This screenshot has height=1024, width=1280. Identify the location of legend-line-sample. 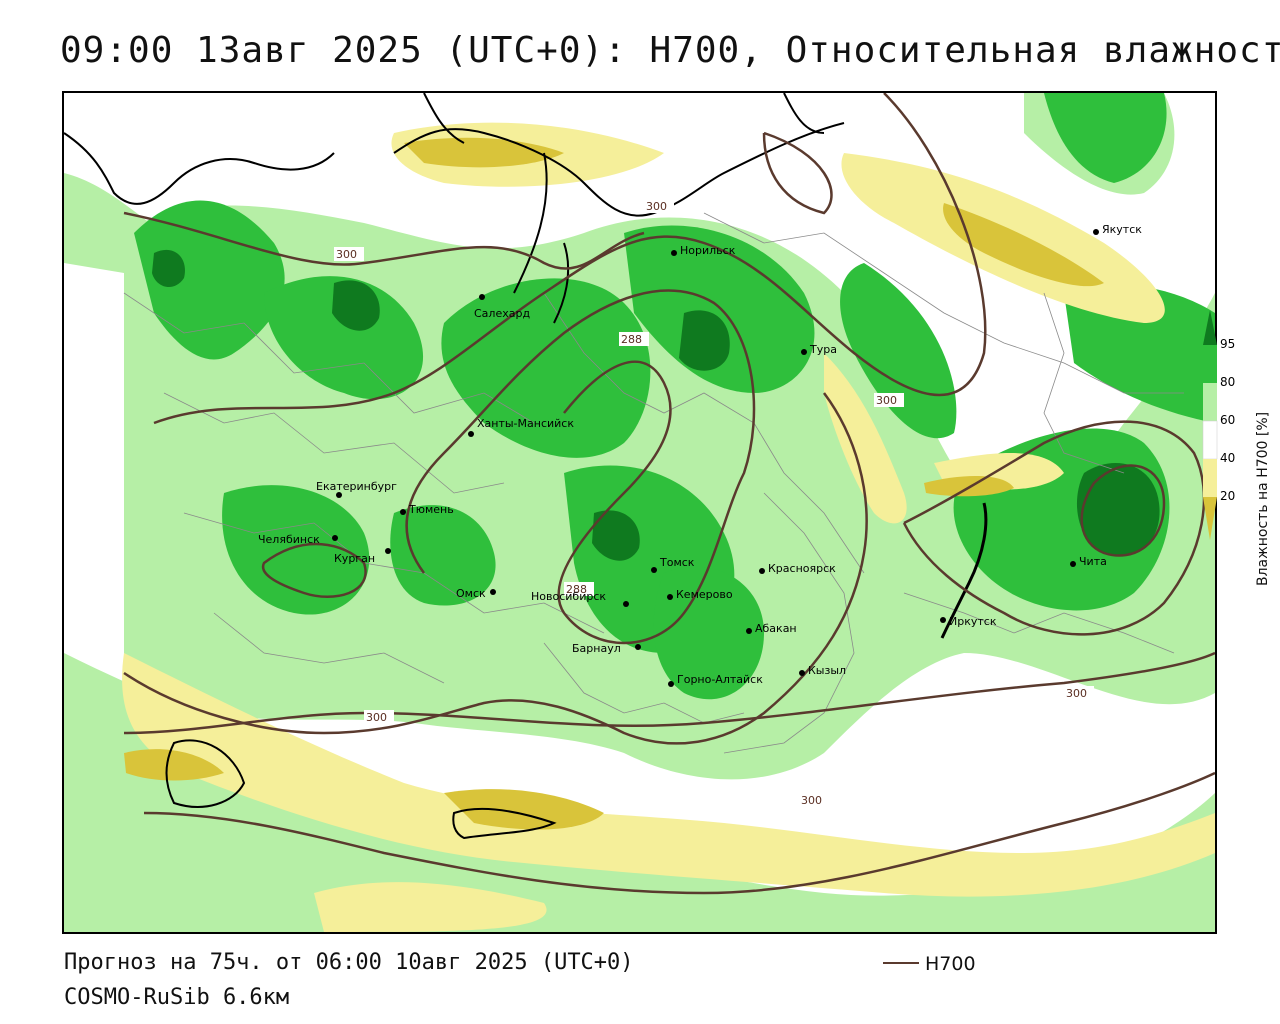
(901, 963).